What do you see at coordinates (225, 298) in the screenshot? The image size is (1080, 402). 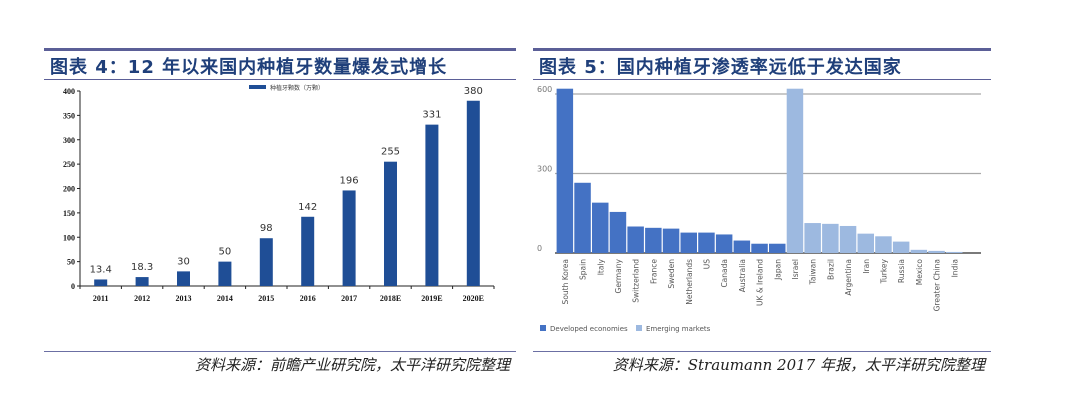 I see `x-tick-label: 2014` at bounding box center [225, 298].